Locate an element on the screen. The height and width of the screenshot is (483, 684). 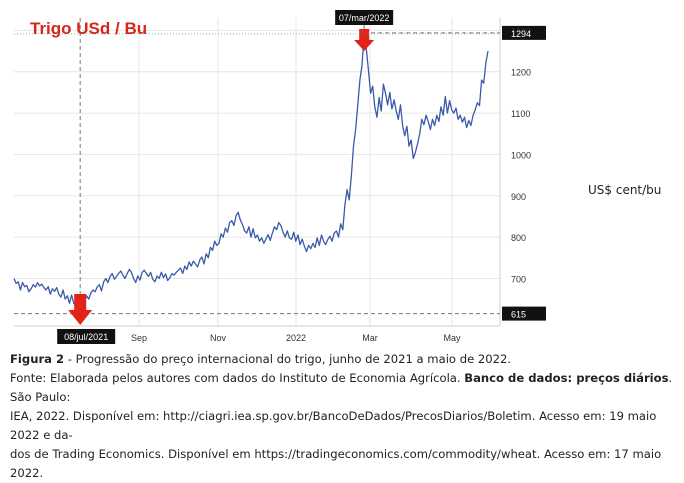
y-tick-label: 700 is located at coordinates (518, 279).